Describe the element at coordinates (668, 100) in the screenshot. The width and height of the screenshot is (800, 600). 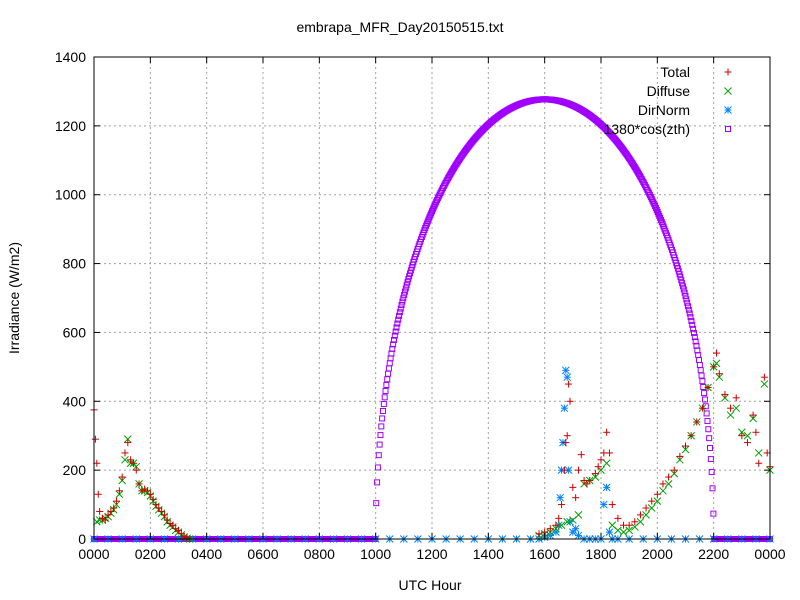
I see `legend: Total Diffuse DirNorm 1380*cos(zth)` at that location.